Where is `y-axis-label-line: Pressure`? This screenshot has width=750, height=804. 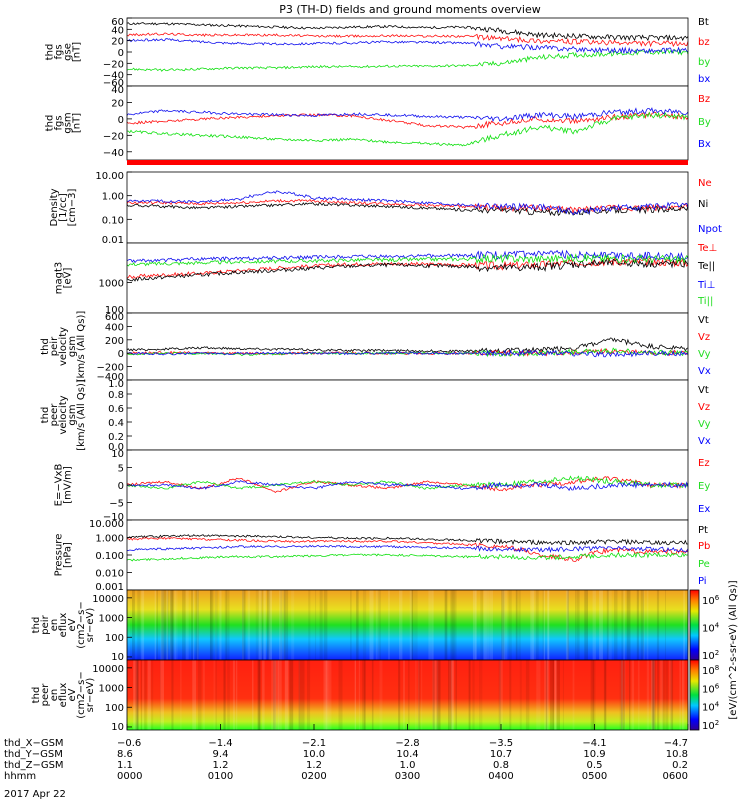 y-axis-label-line: Pressure is located at coordinates (59, 555).